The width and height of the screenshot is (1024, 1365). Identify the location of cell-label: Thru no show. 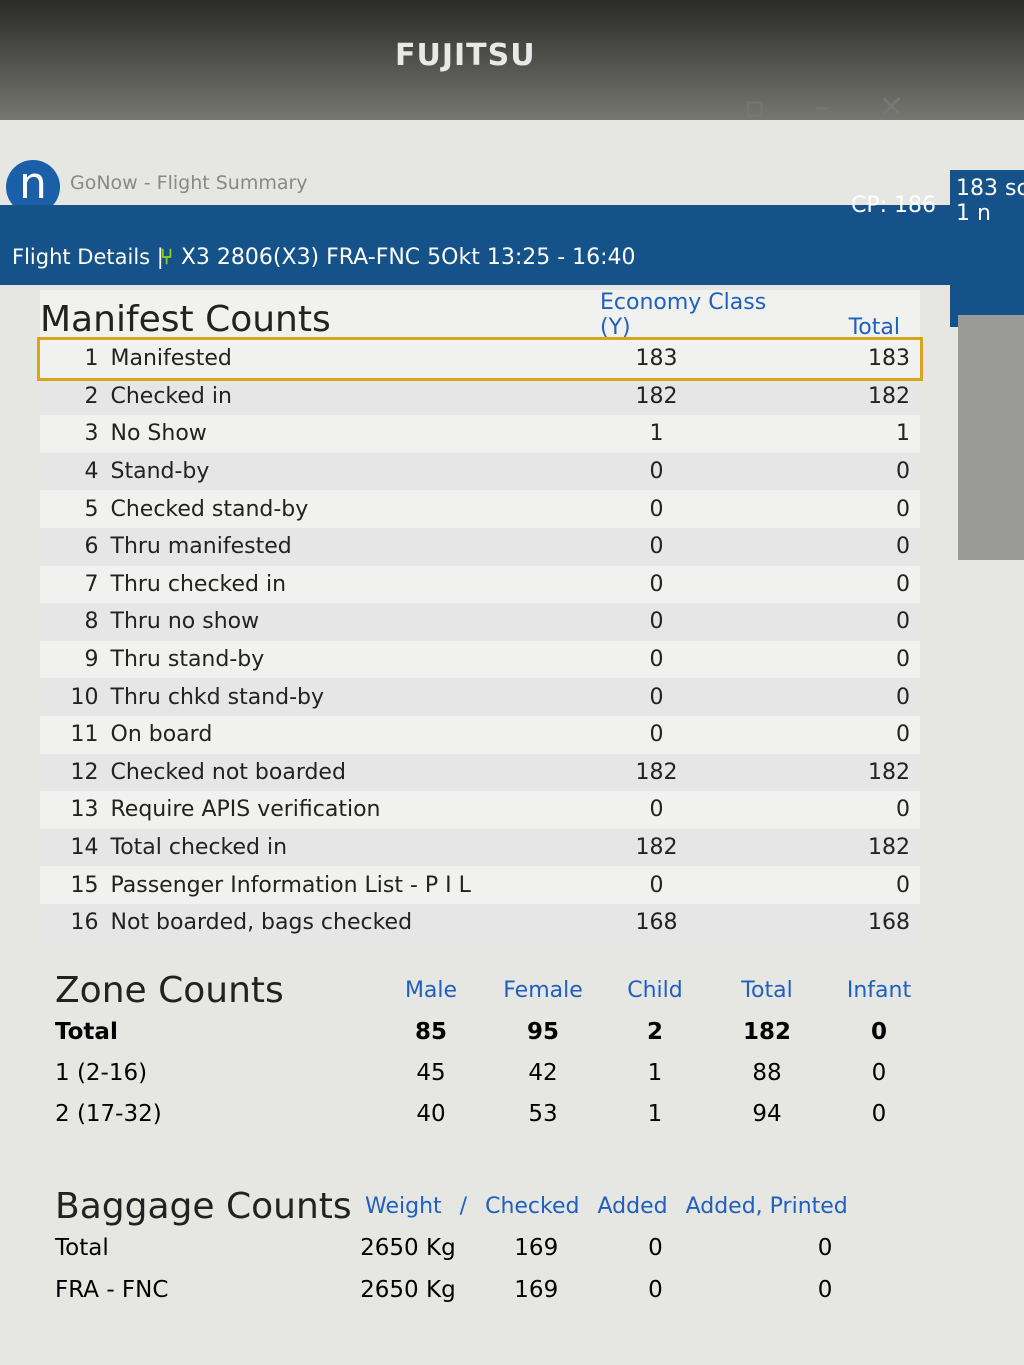
(185, 622).